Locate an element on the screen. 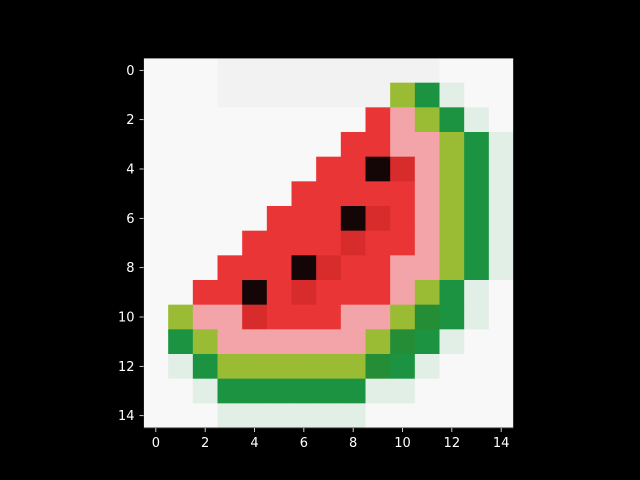 Image resolution: width=640 pixels, height=480 pixels. x-tick-label: 8 is located at coordinates (353, 443).